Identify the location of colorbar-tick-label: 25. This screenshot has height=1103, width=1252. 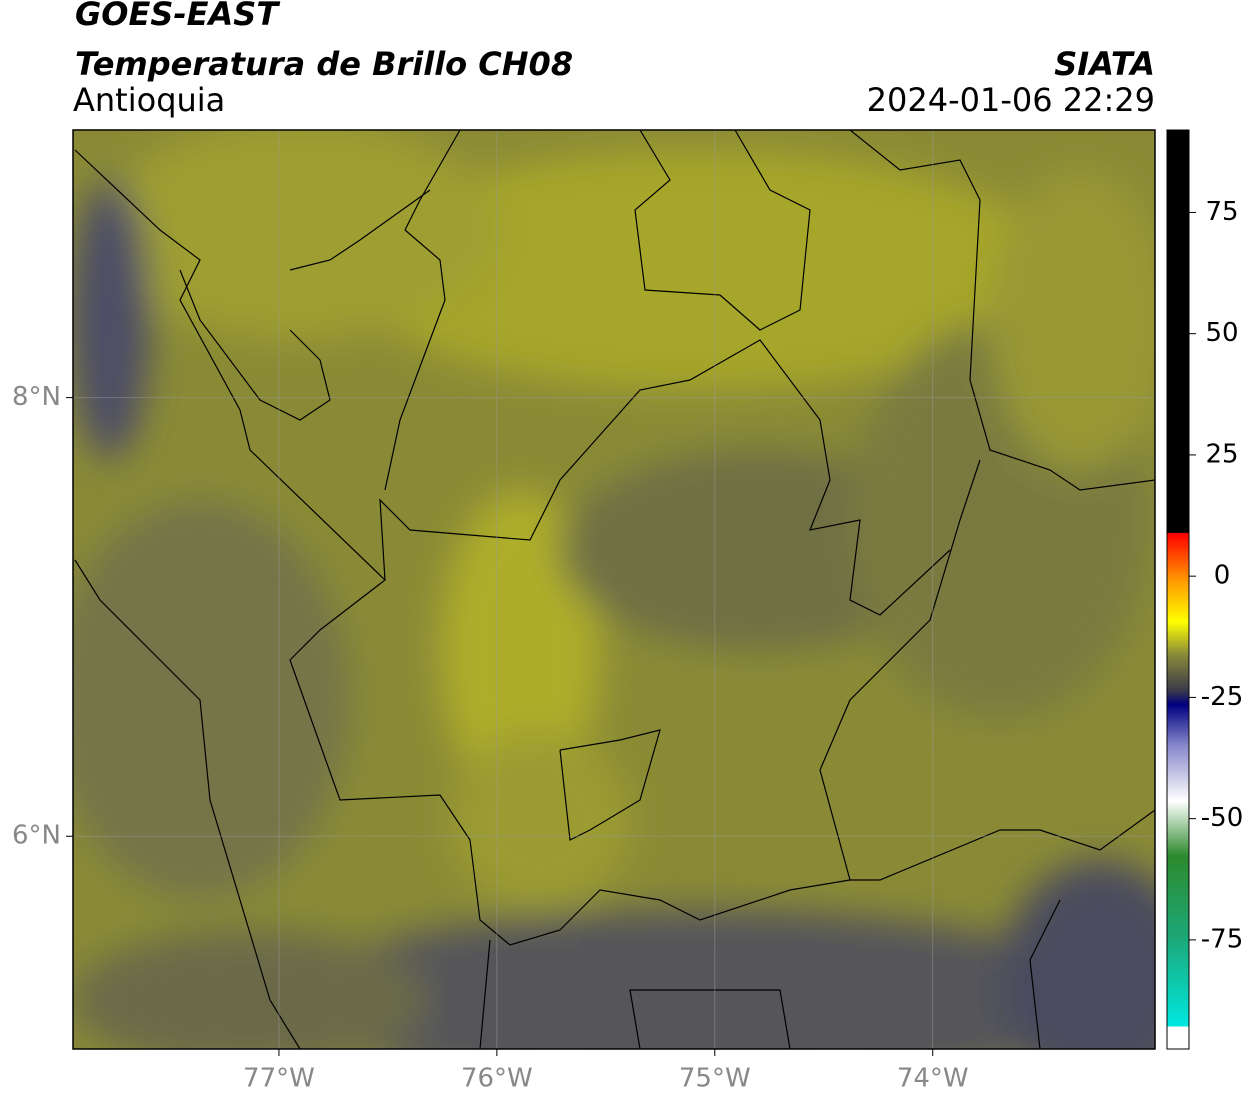
(1221, 454).